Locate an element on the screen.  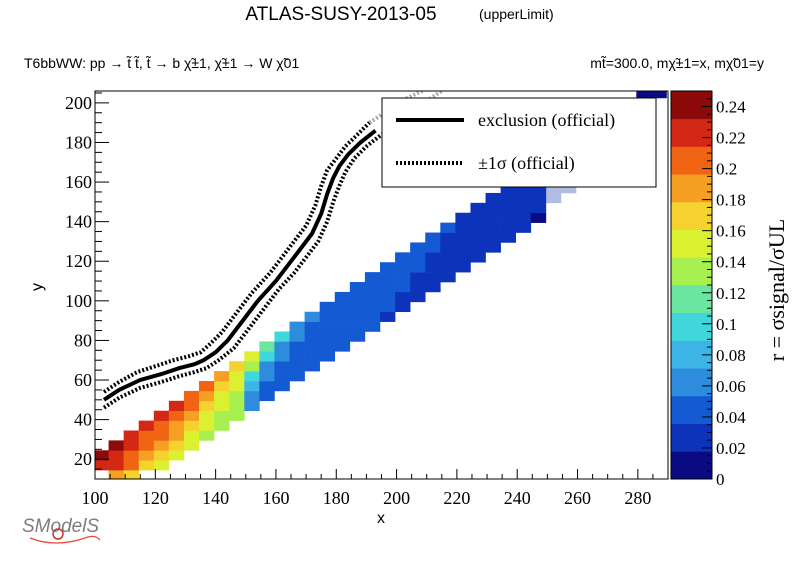
mass-label: mt̃=300.0, mχ̃±1=x, mχ̃01=y is located at coordinates (677, 63).